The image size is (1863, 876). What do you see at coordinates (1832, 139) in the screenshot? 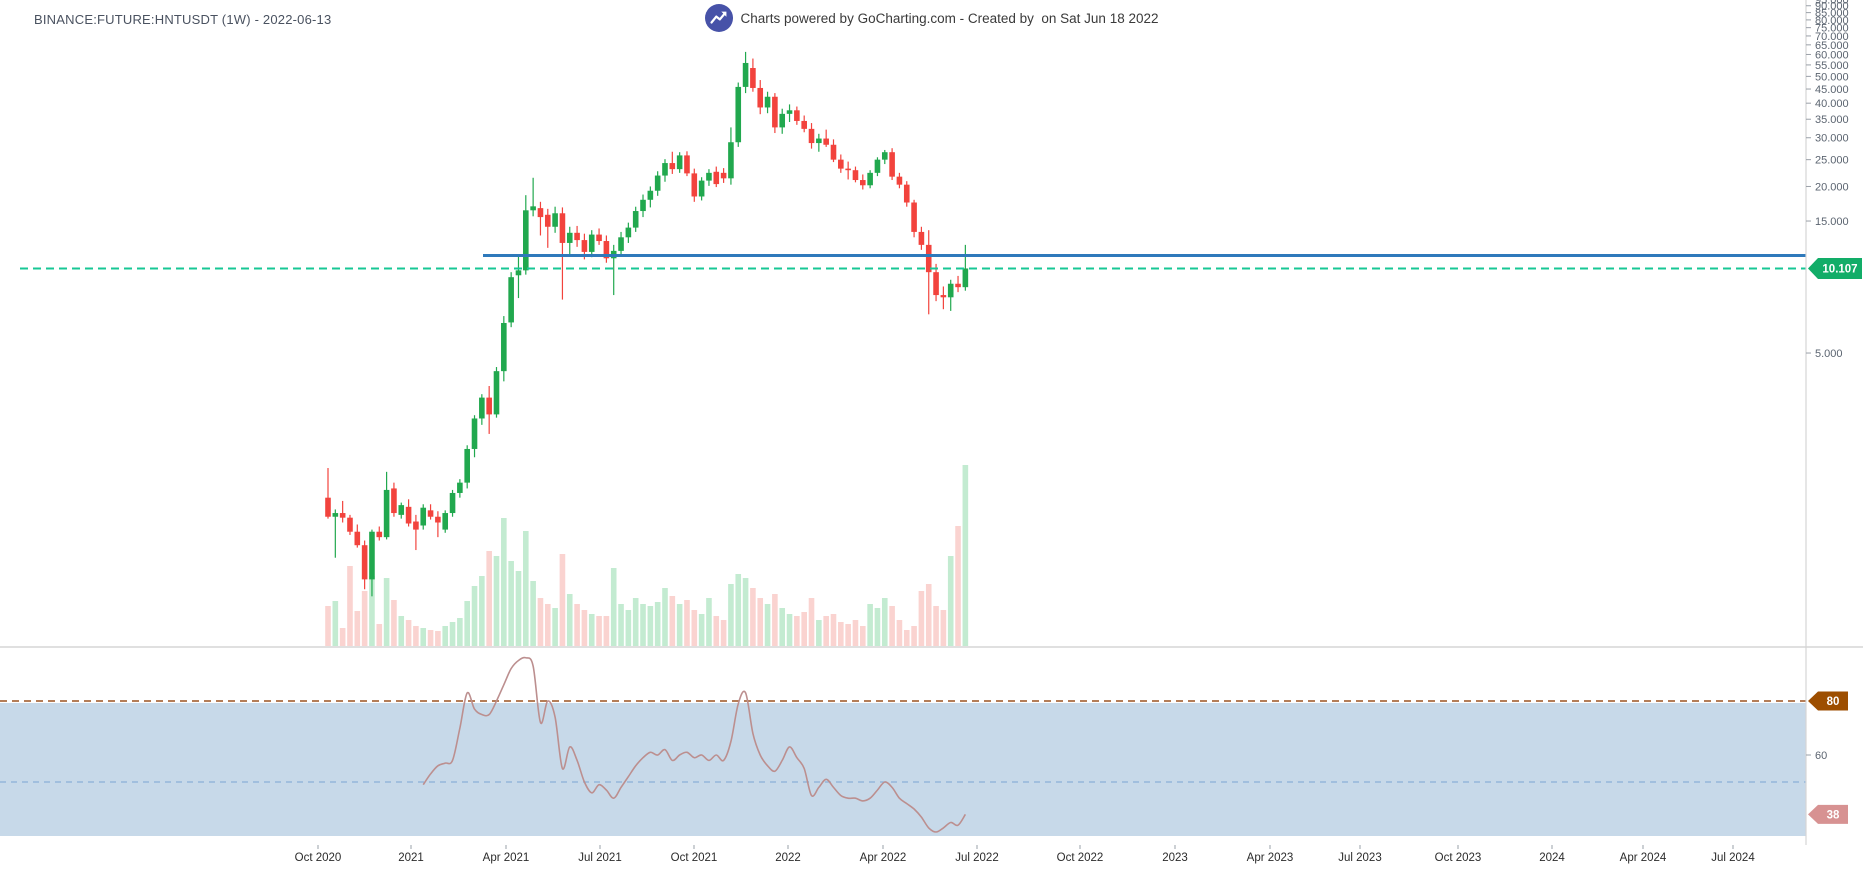
I see `svg-text: 30.000` at bounding box center [1832, 139].